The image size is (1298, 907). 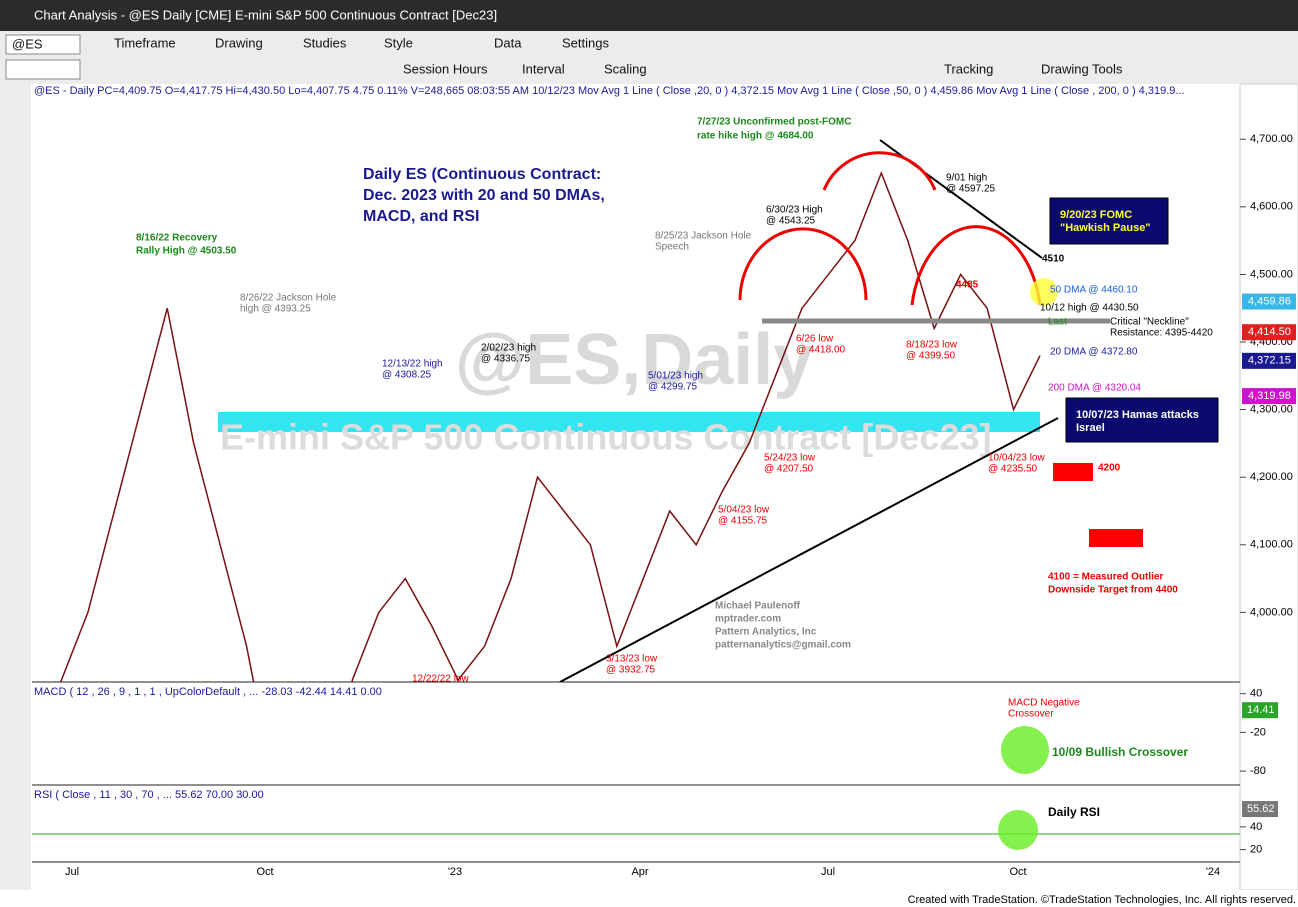 I want to click on price-badge-label: 4,414.50, so click(x=1269, y=332).